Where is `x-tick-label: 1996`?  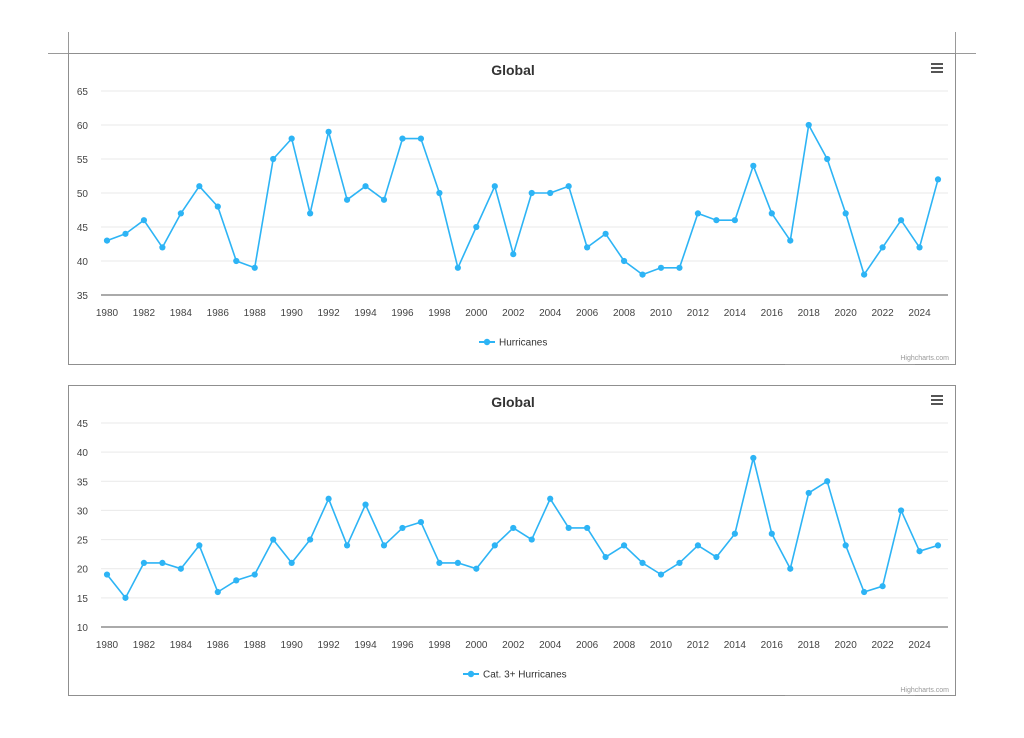
x-tick-label: 1996 is located at coordinates (402, 313).